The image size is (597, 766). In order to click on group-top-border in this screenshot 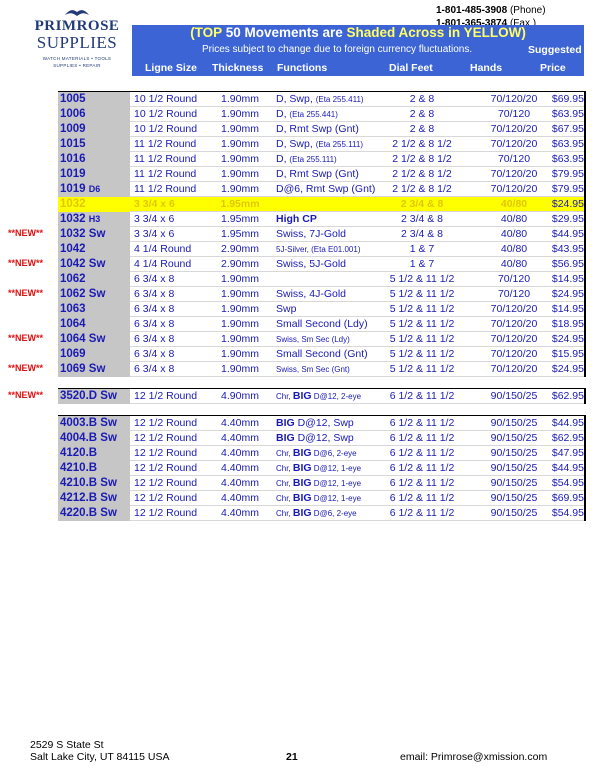, I will do `click(322, 415)`.